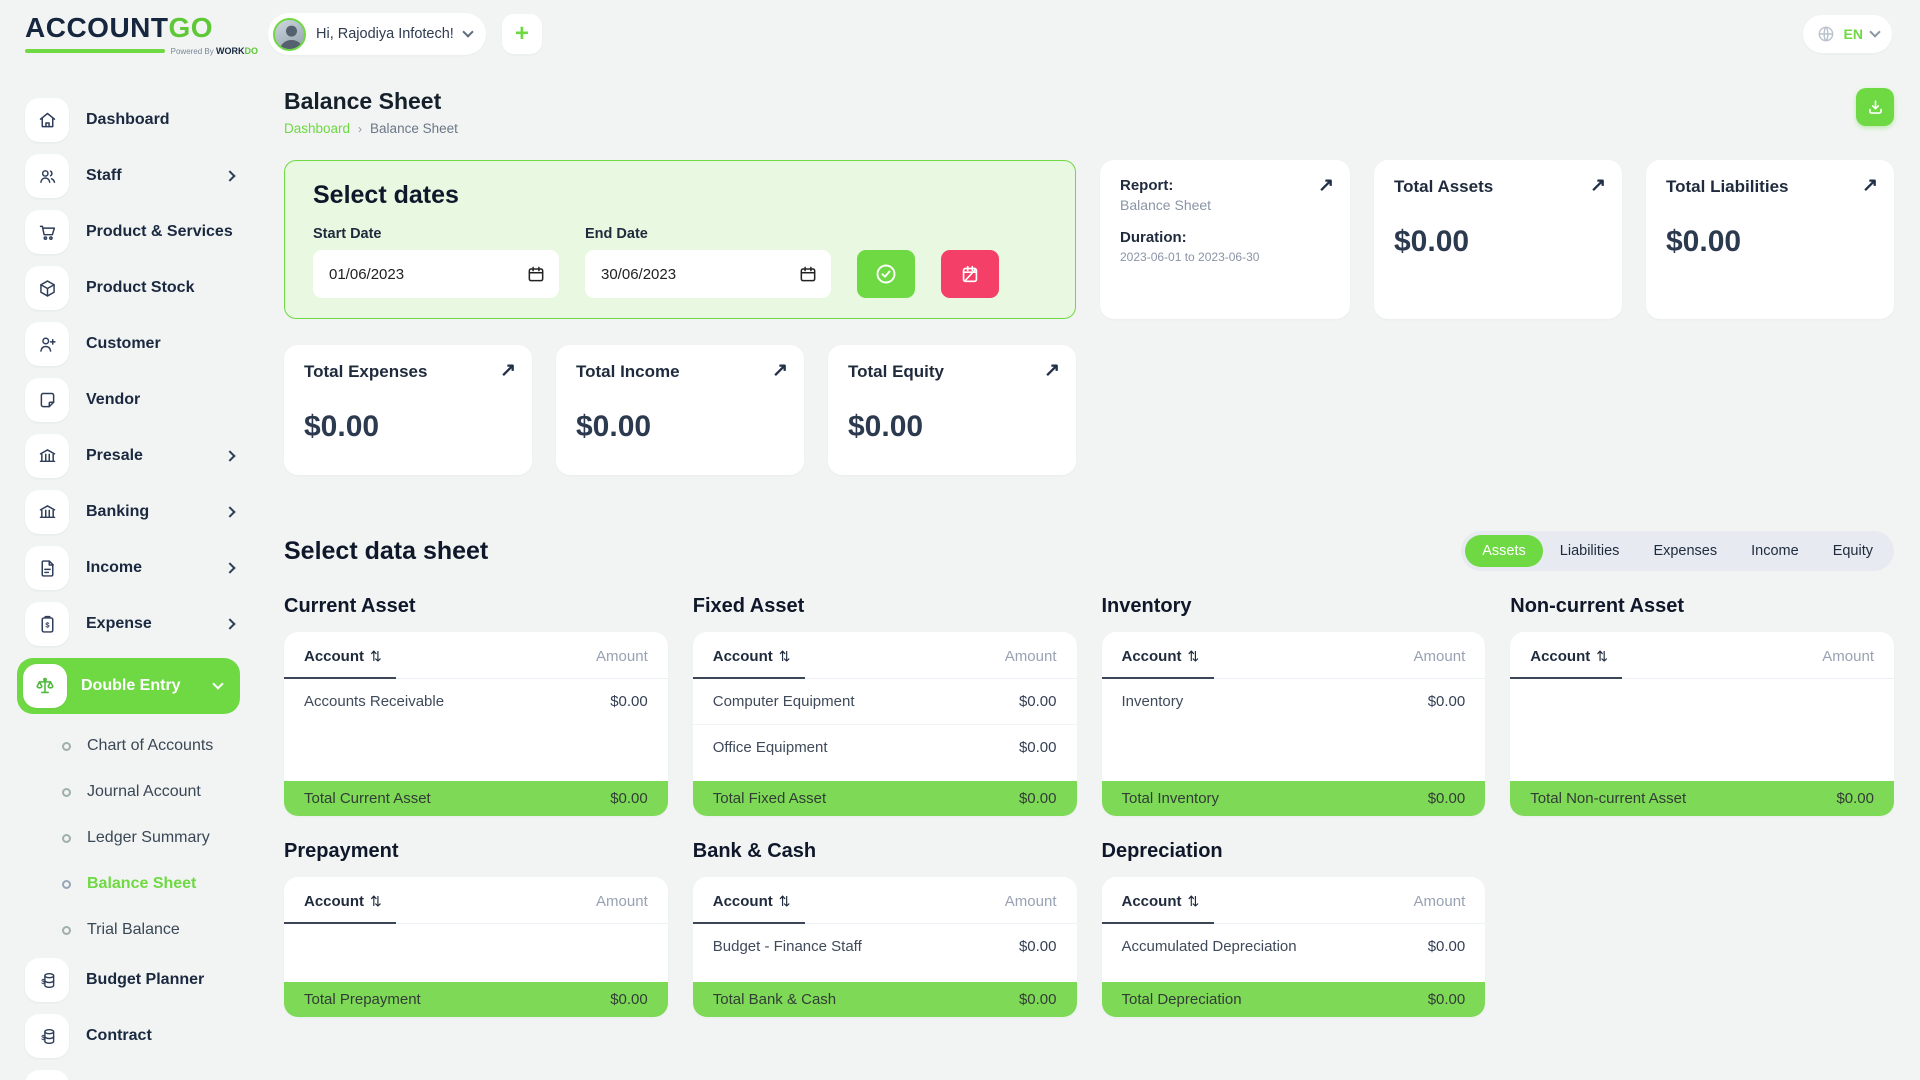 The height and width of the screenshot is (1080, 1920). I want to click on tab-expenses: Expenses, so click(1685, 551).